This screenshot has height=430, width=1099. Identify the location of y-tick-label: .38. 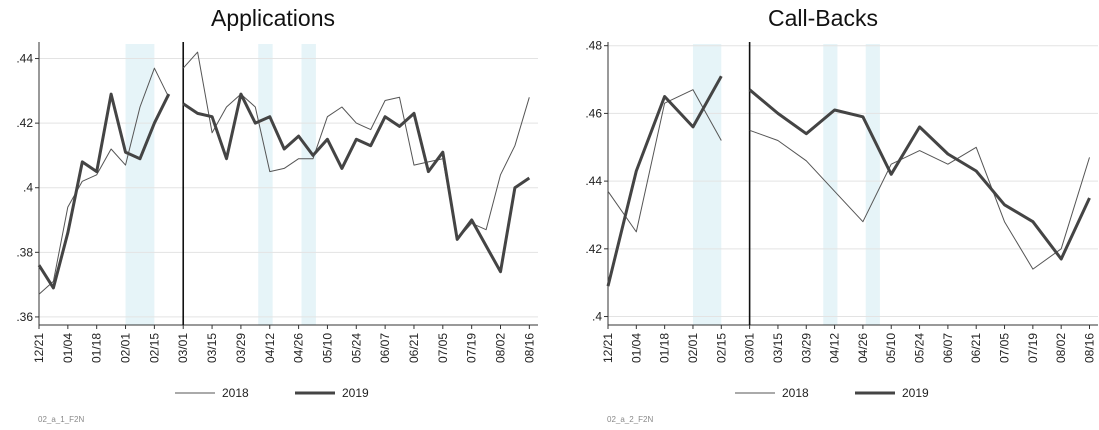
(24, 252).